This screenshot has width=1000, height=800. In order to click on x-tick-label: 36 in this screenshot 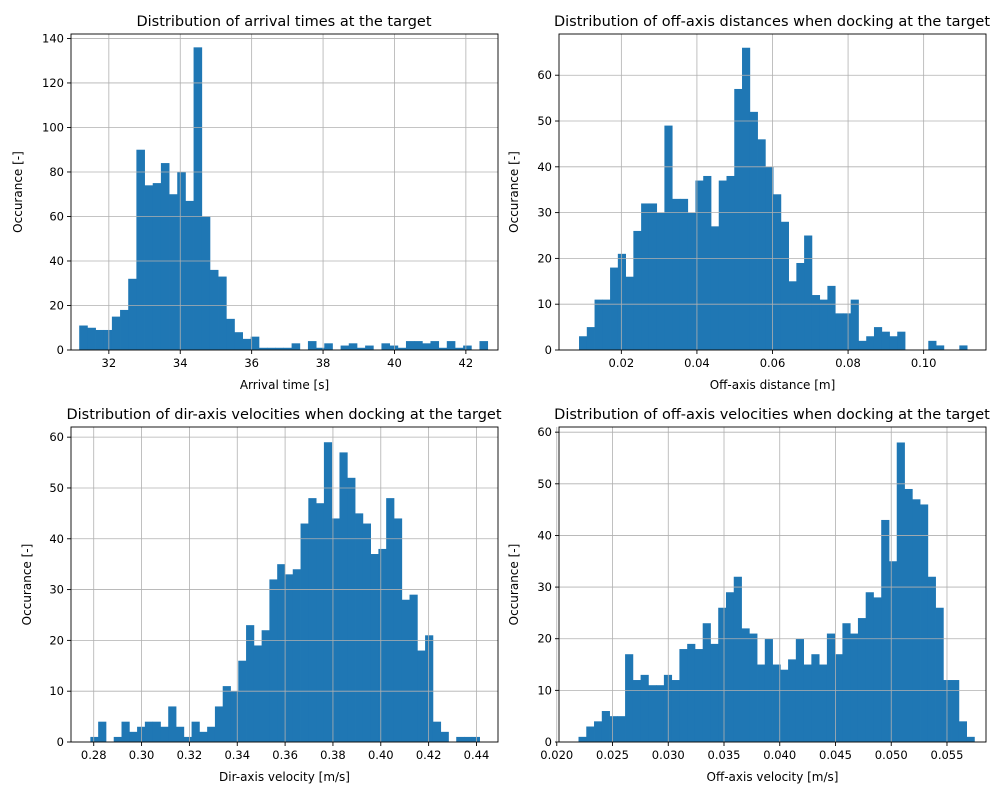, I will do `click(251, 363)`.